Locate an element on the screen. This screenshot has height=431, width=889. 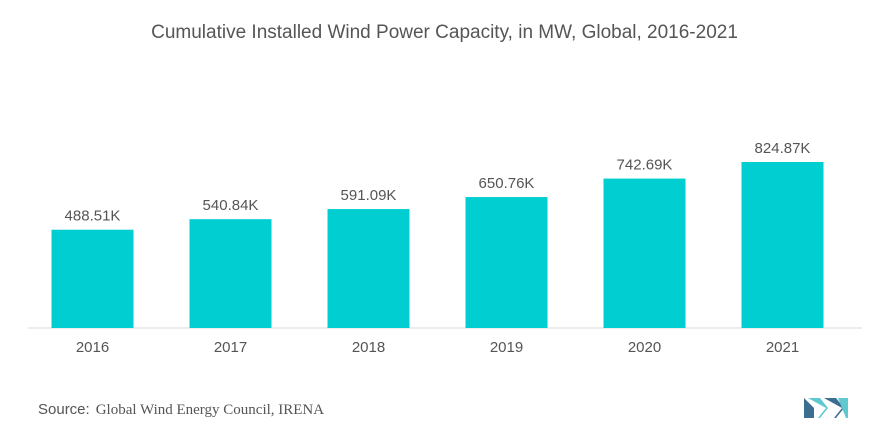
data-label-2017: 540.84K is located at coordinates (231, 205).